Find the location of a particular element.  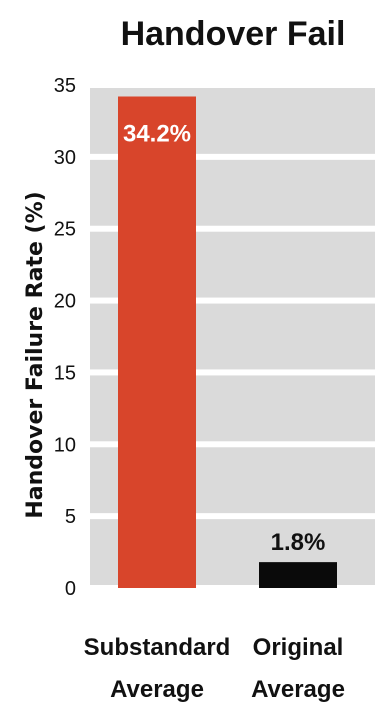

y-tick-label: 0 is located at coordinates (70, 589).